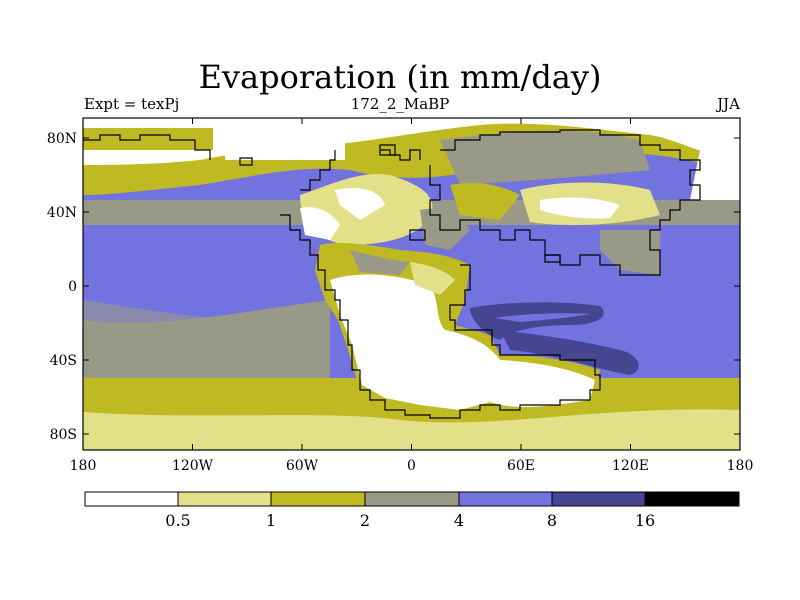 This screenshot has height=600, width=800. I want to click on navy-inner, so click(542, 317).